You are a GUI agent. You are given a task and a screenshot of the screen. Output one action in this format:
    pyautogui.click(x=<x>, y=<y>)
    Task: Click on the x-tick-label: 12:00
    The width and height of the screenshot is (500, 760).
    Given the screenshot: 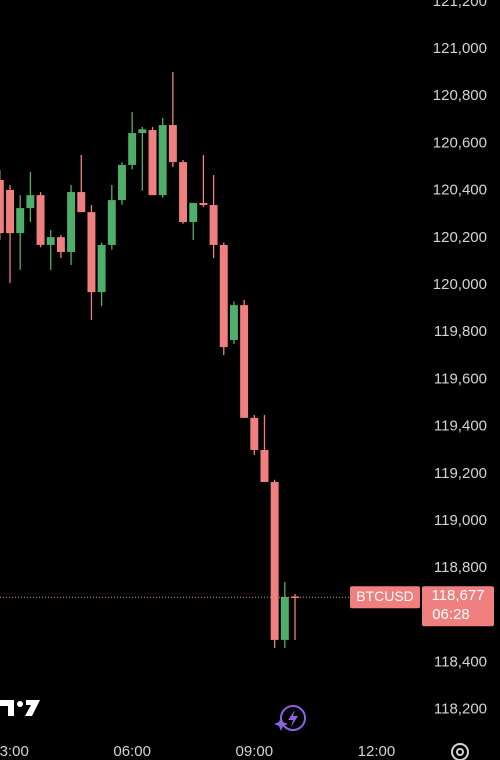 What is the action you would take?
    pyautogui.click(x=377, y=751)
    